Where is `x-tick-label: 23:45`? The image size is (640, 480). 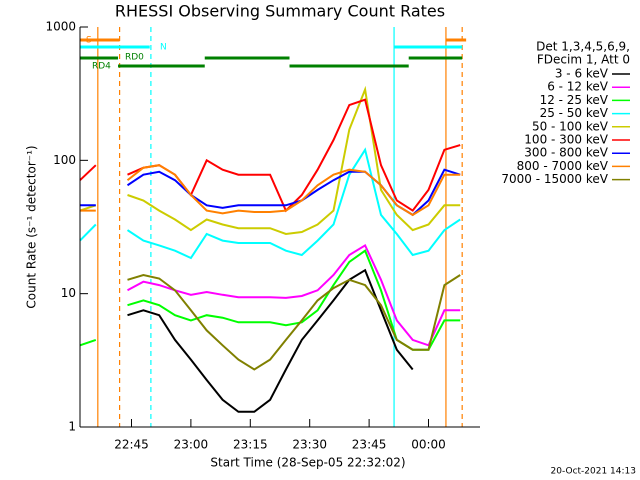
x-tick-label: 23:45 is located at coordinates (369, 445).